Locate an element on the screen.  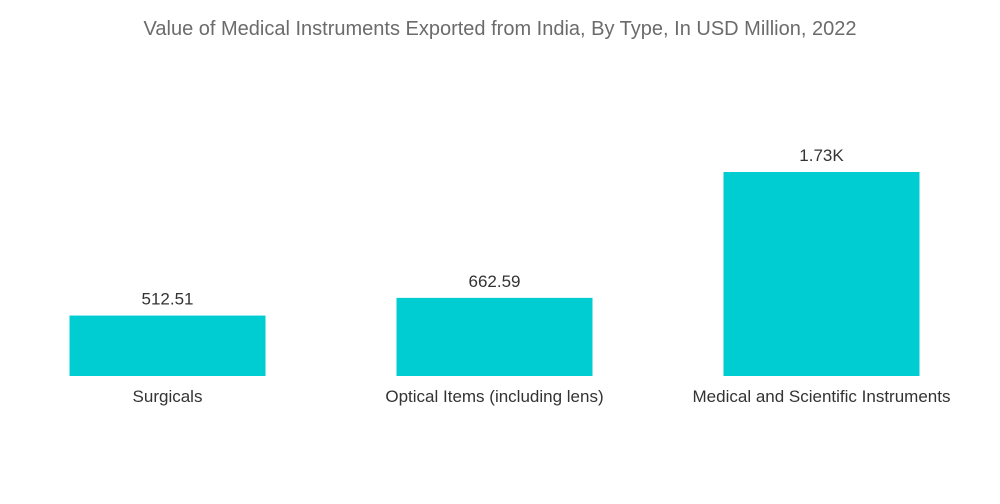
value-label-2: 1.73K is located at coordinates (821, 155).